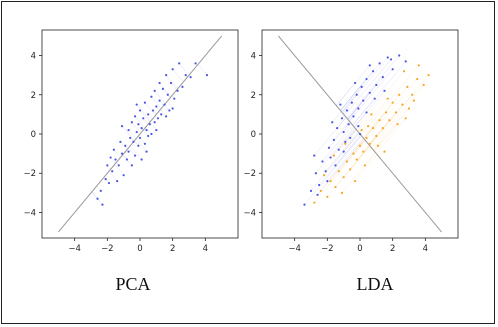 This screenshot has width=498, height=327. Describe the element at coordinates (375, 284) in the screenshot. I see `lda-caption: LDA` at that location.